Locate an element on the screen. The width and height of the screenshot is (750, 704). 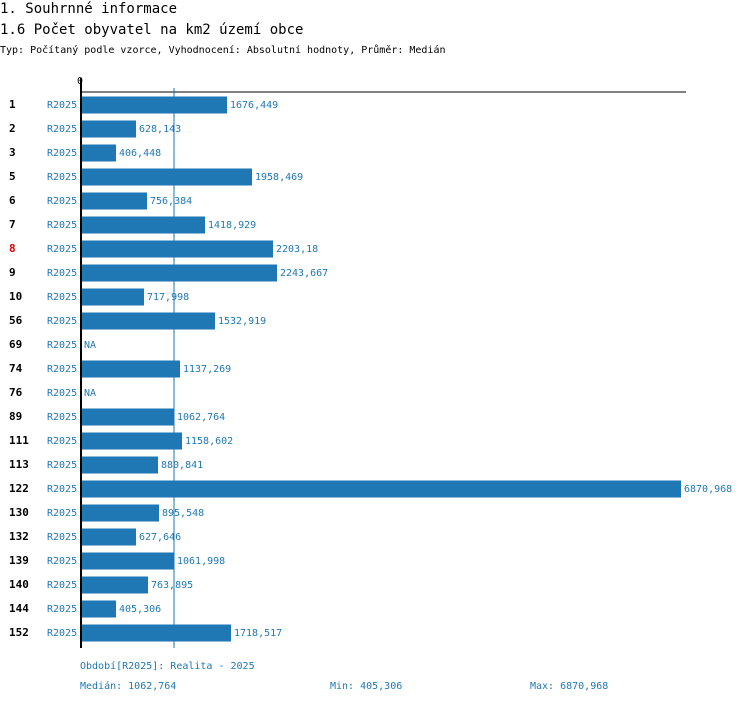
value-label: 627,646 is located at coordinates (160, 537).